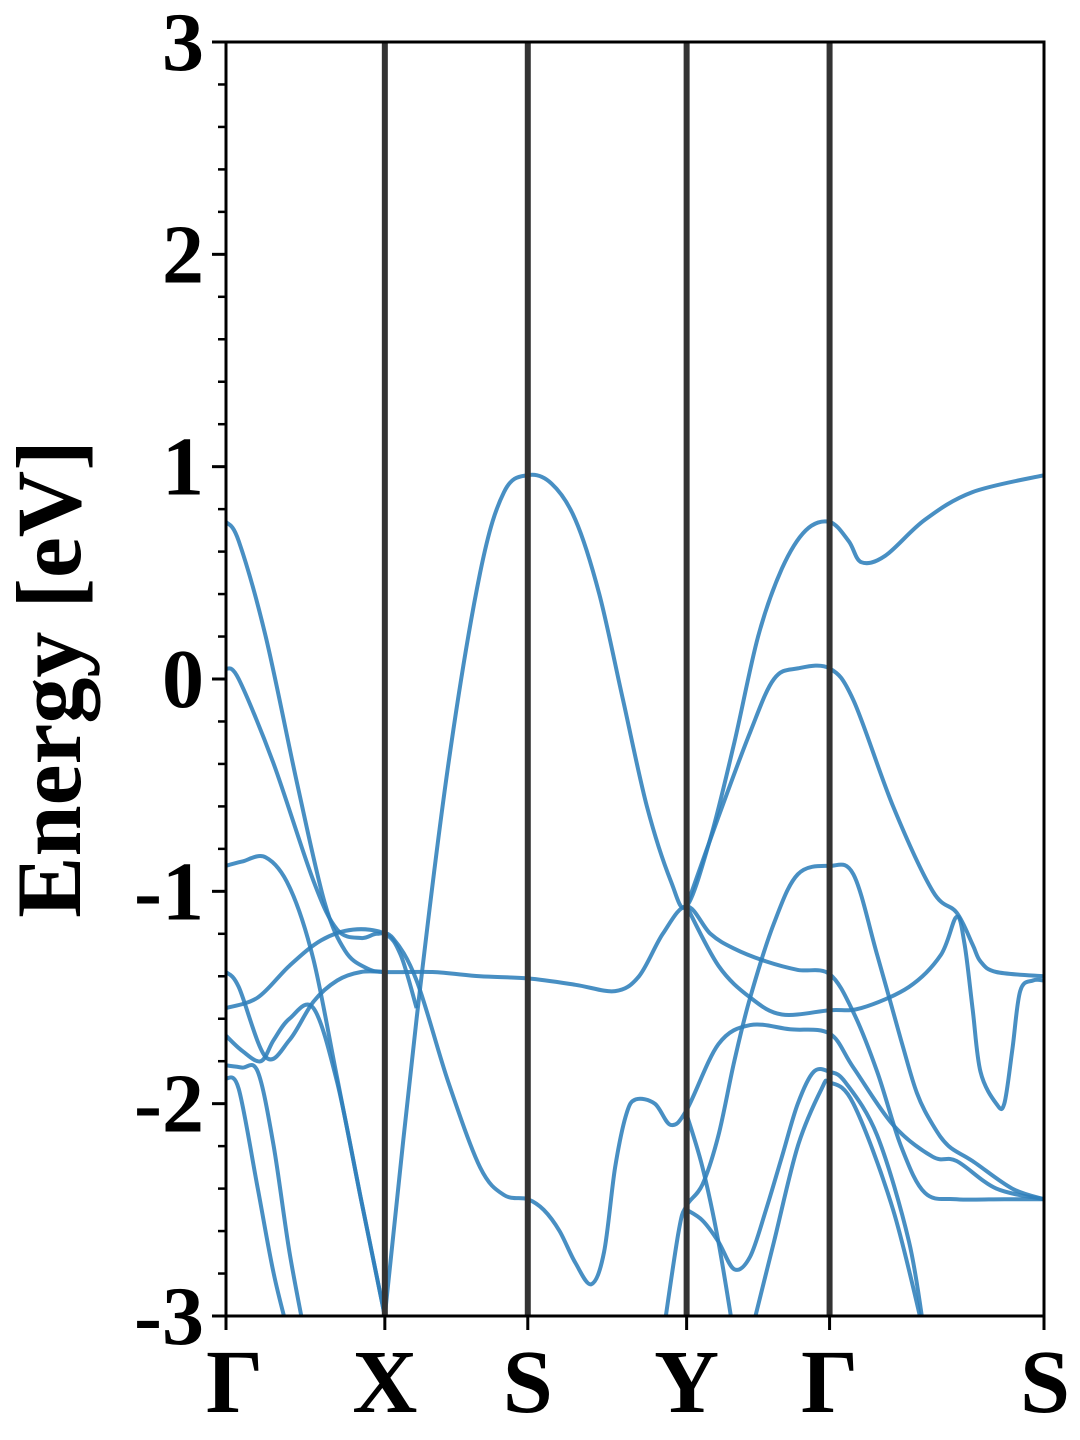 This screenshot has height=1440, width=1080. What do you see at coordinates (183, 254) in the screenshot?
I see `y-tick-label: 2` at bounding box center [183, 254].